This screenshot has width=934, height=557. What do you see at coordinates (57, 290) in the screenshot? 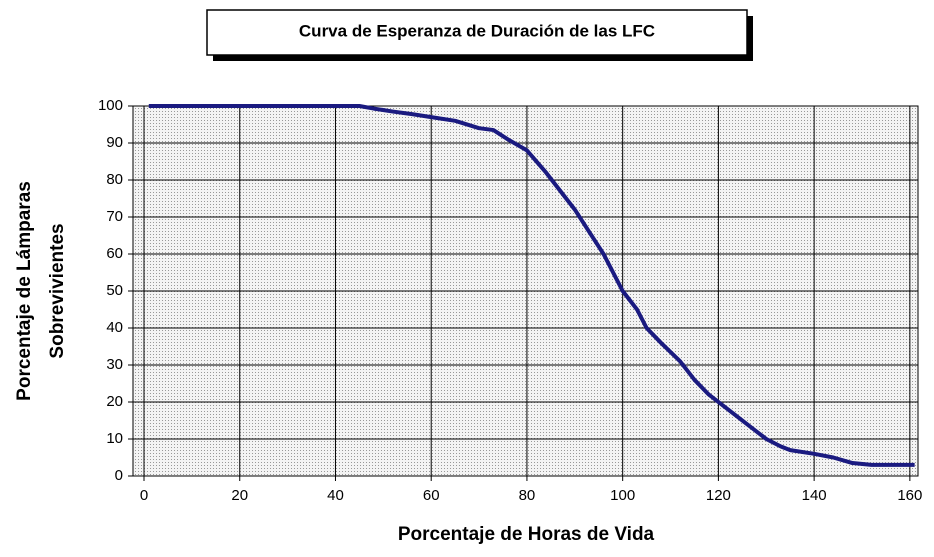
I see `y-axis-label: Sobrevivientes` at bounding box center [57, 290].